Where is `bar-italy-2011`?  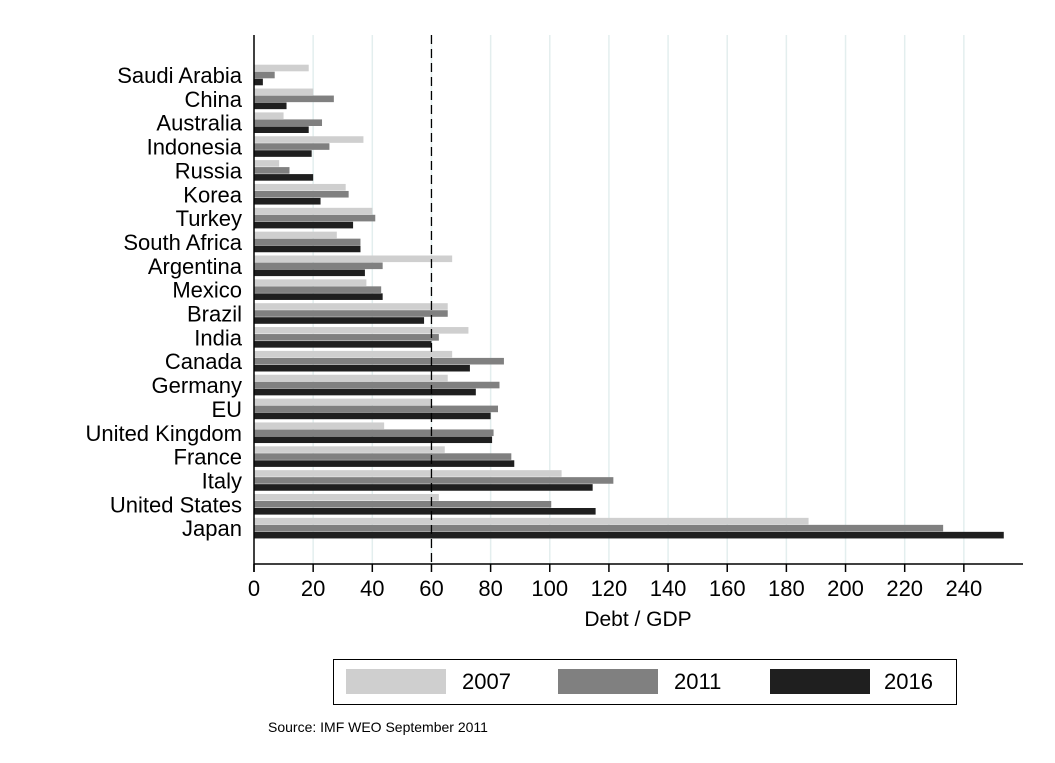
bar-italy-2011 is located at coordinates (434, 480).